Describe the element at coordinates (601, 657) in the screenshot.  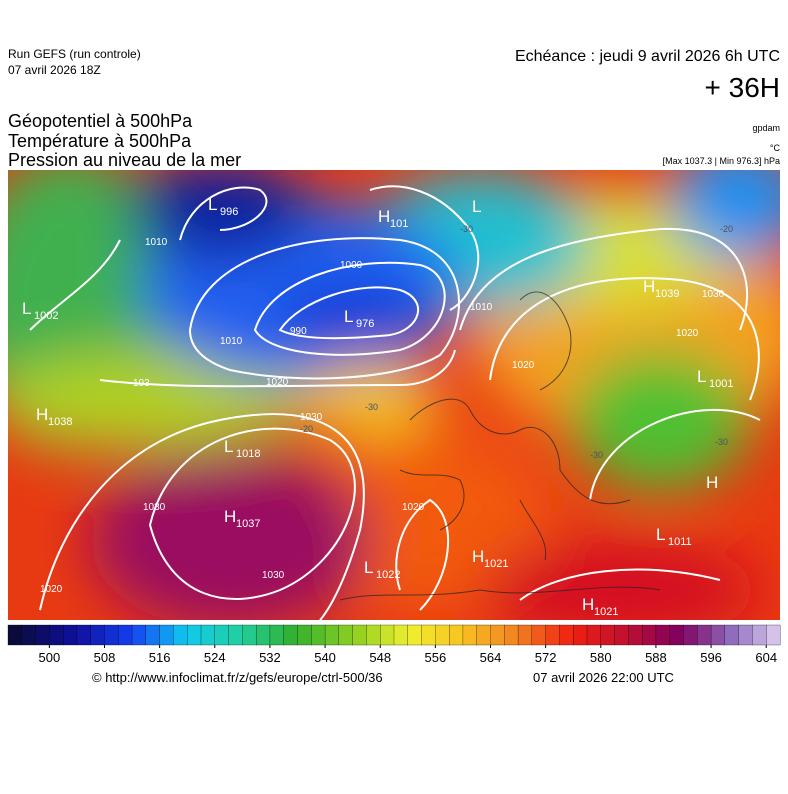
I see `colorbar-tick-label: 580` at that location.